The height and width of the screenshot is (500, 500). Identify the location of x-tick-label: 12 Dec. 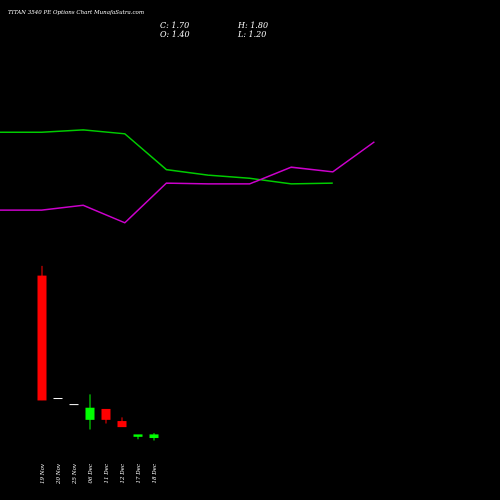
(123, 474).